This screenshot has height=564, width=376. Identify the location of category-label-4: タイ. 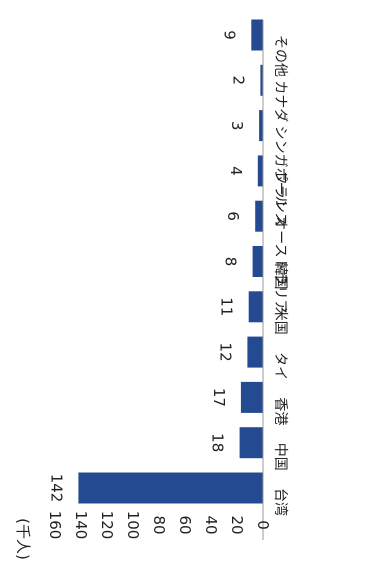
(280, 366).